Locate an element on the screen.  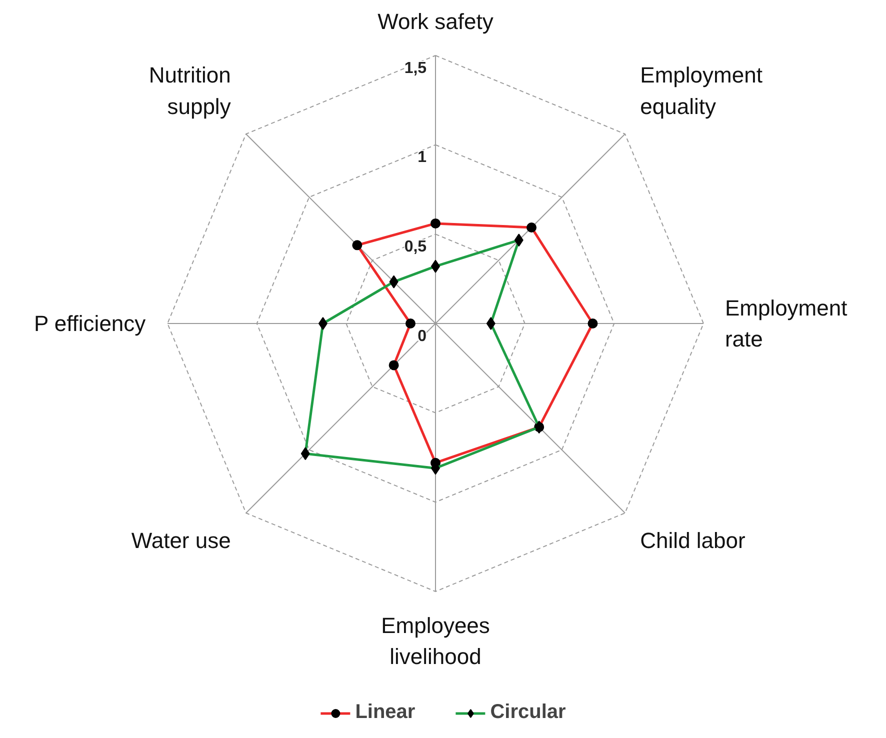
y-tick-label: 0,5 is located at coordinates (415, 247).